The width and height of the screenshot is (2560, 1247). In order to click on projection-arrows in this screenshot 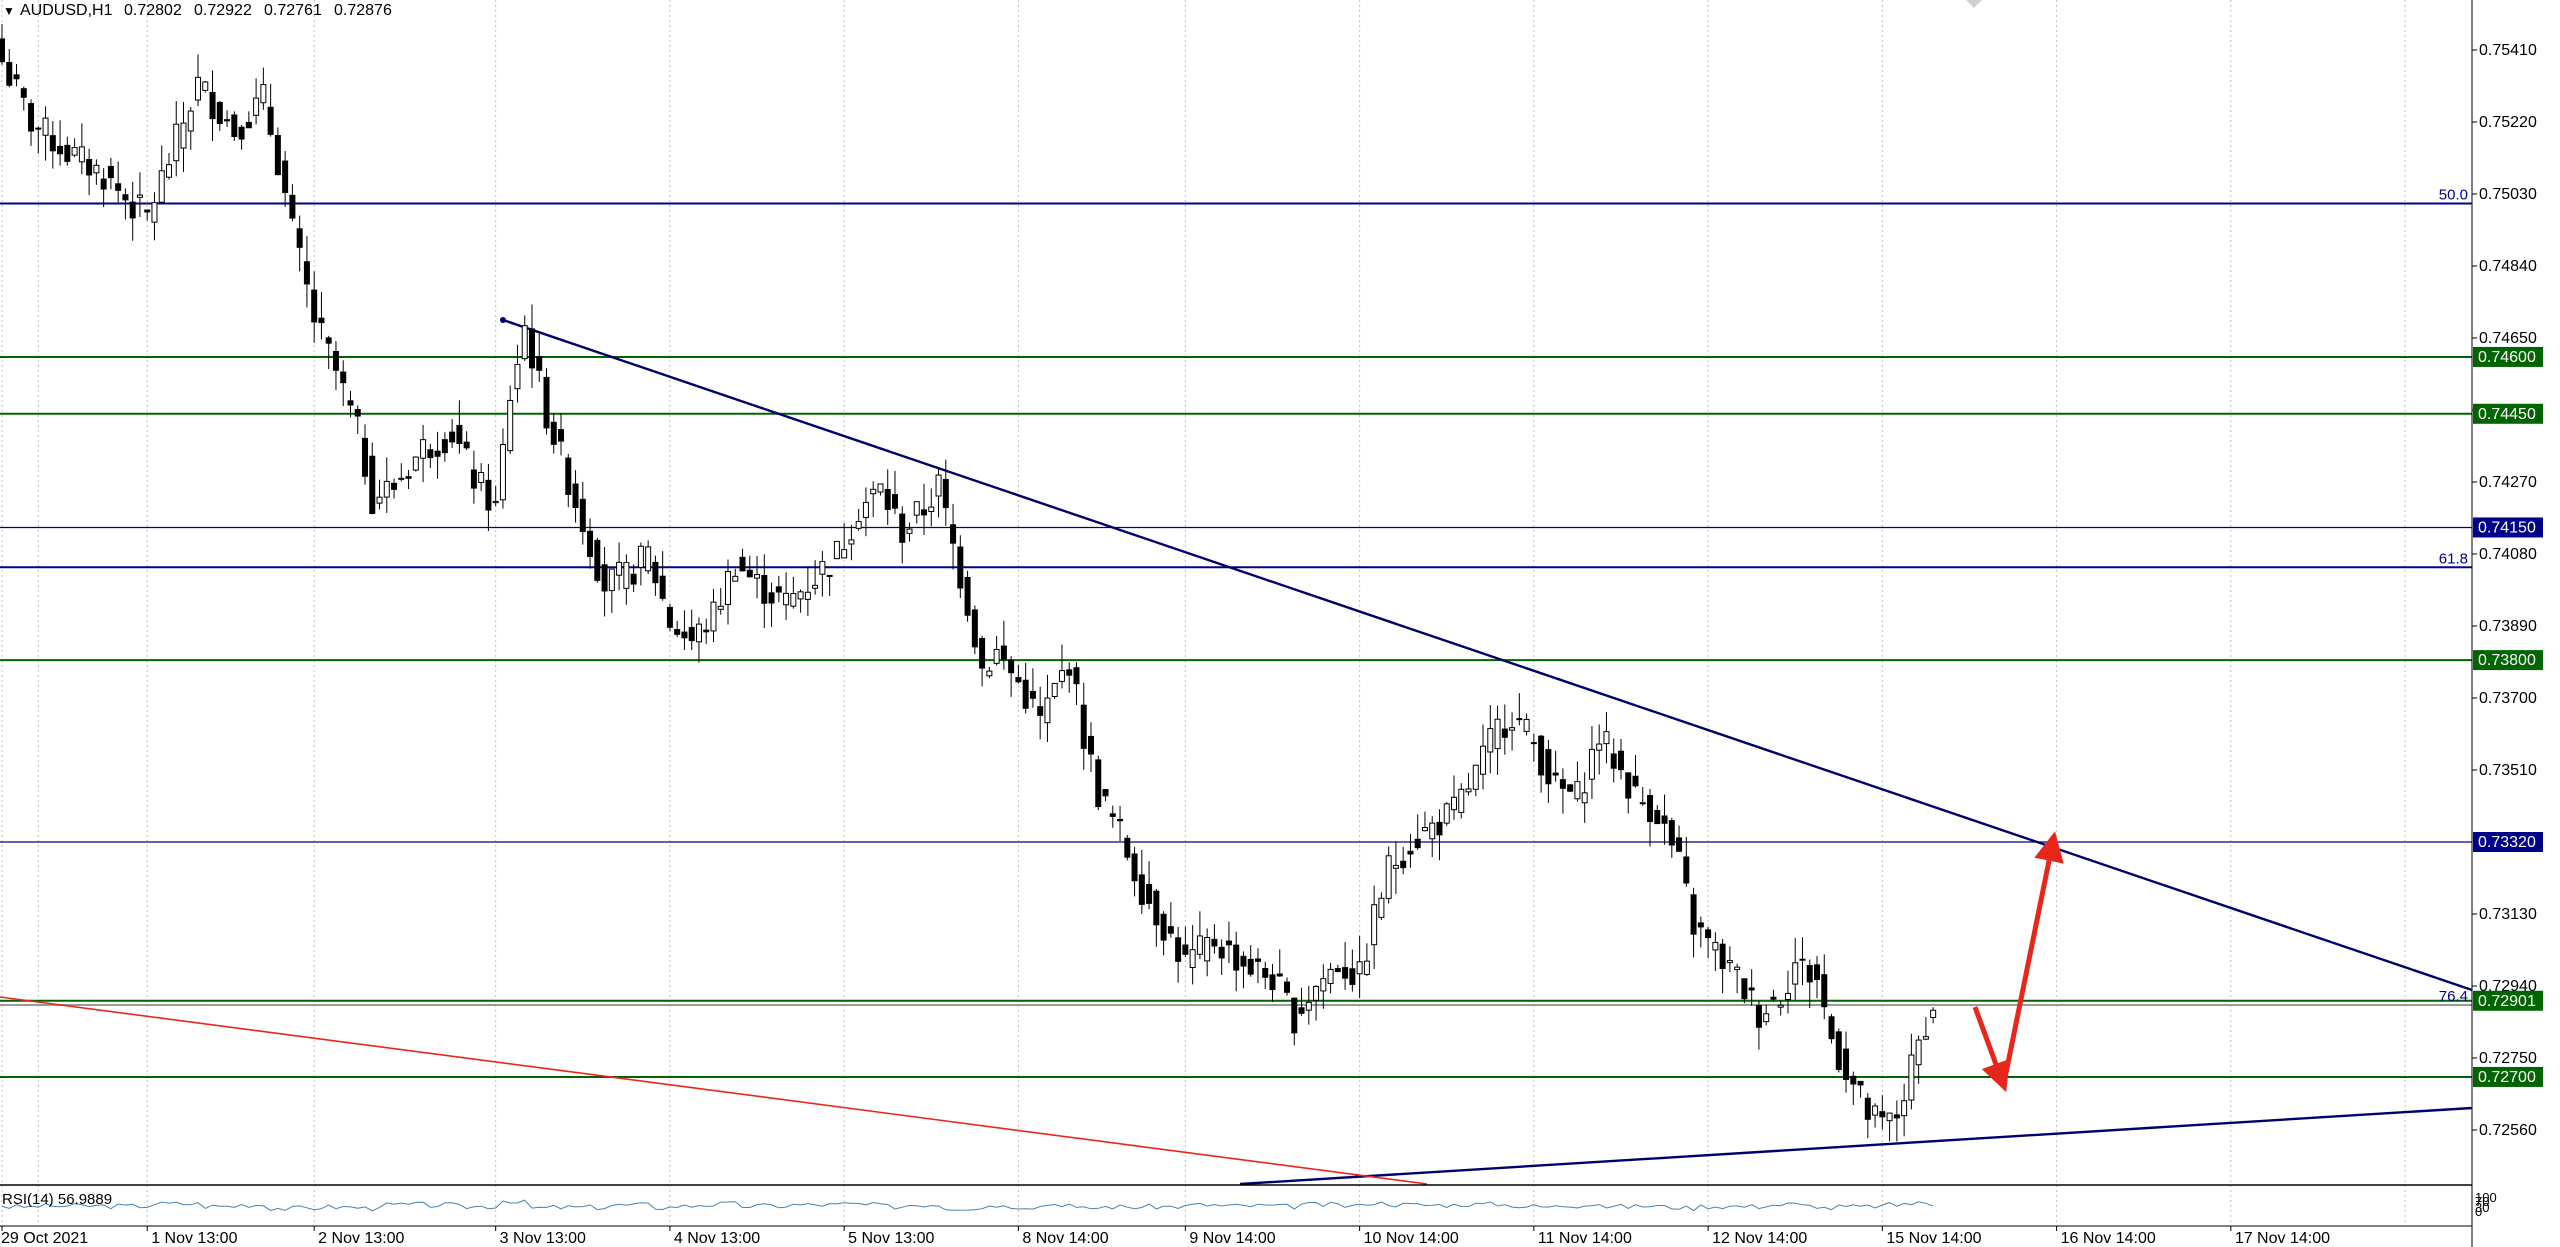, I will do `click(2018, 962)`.